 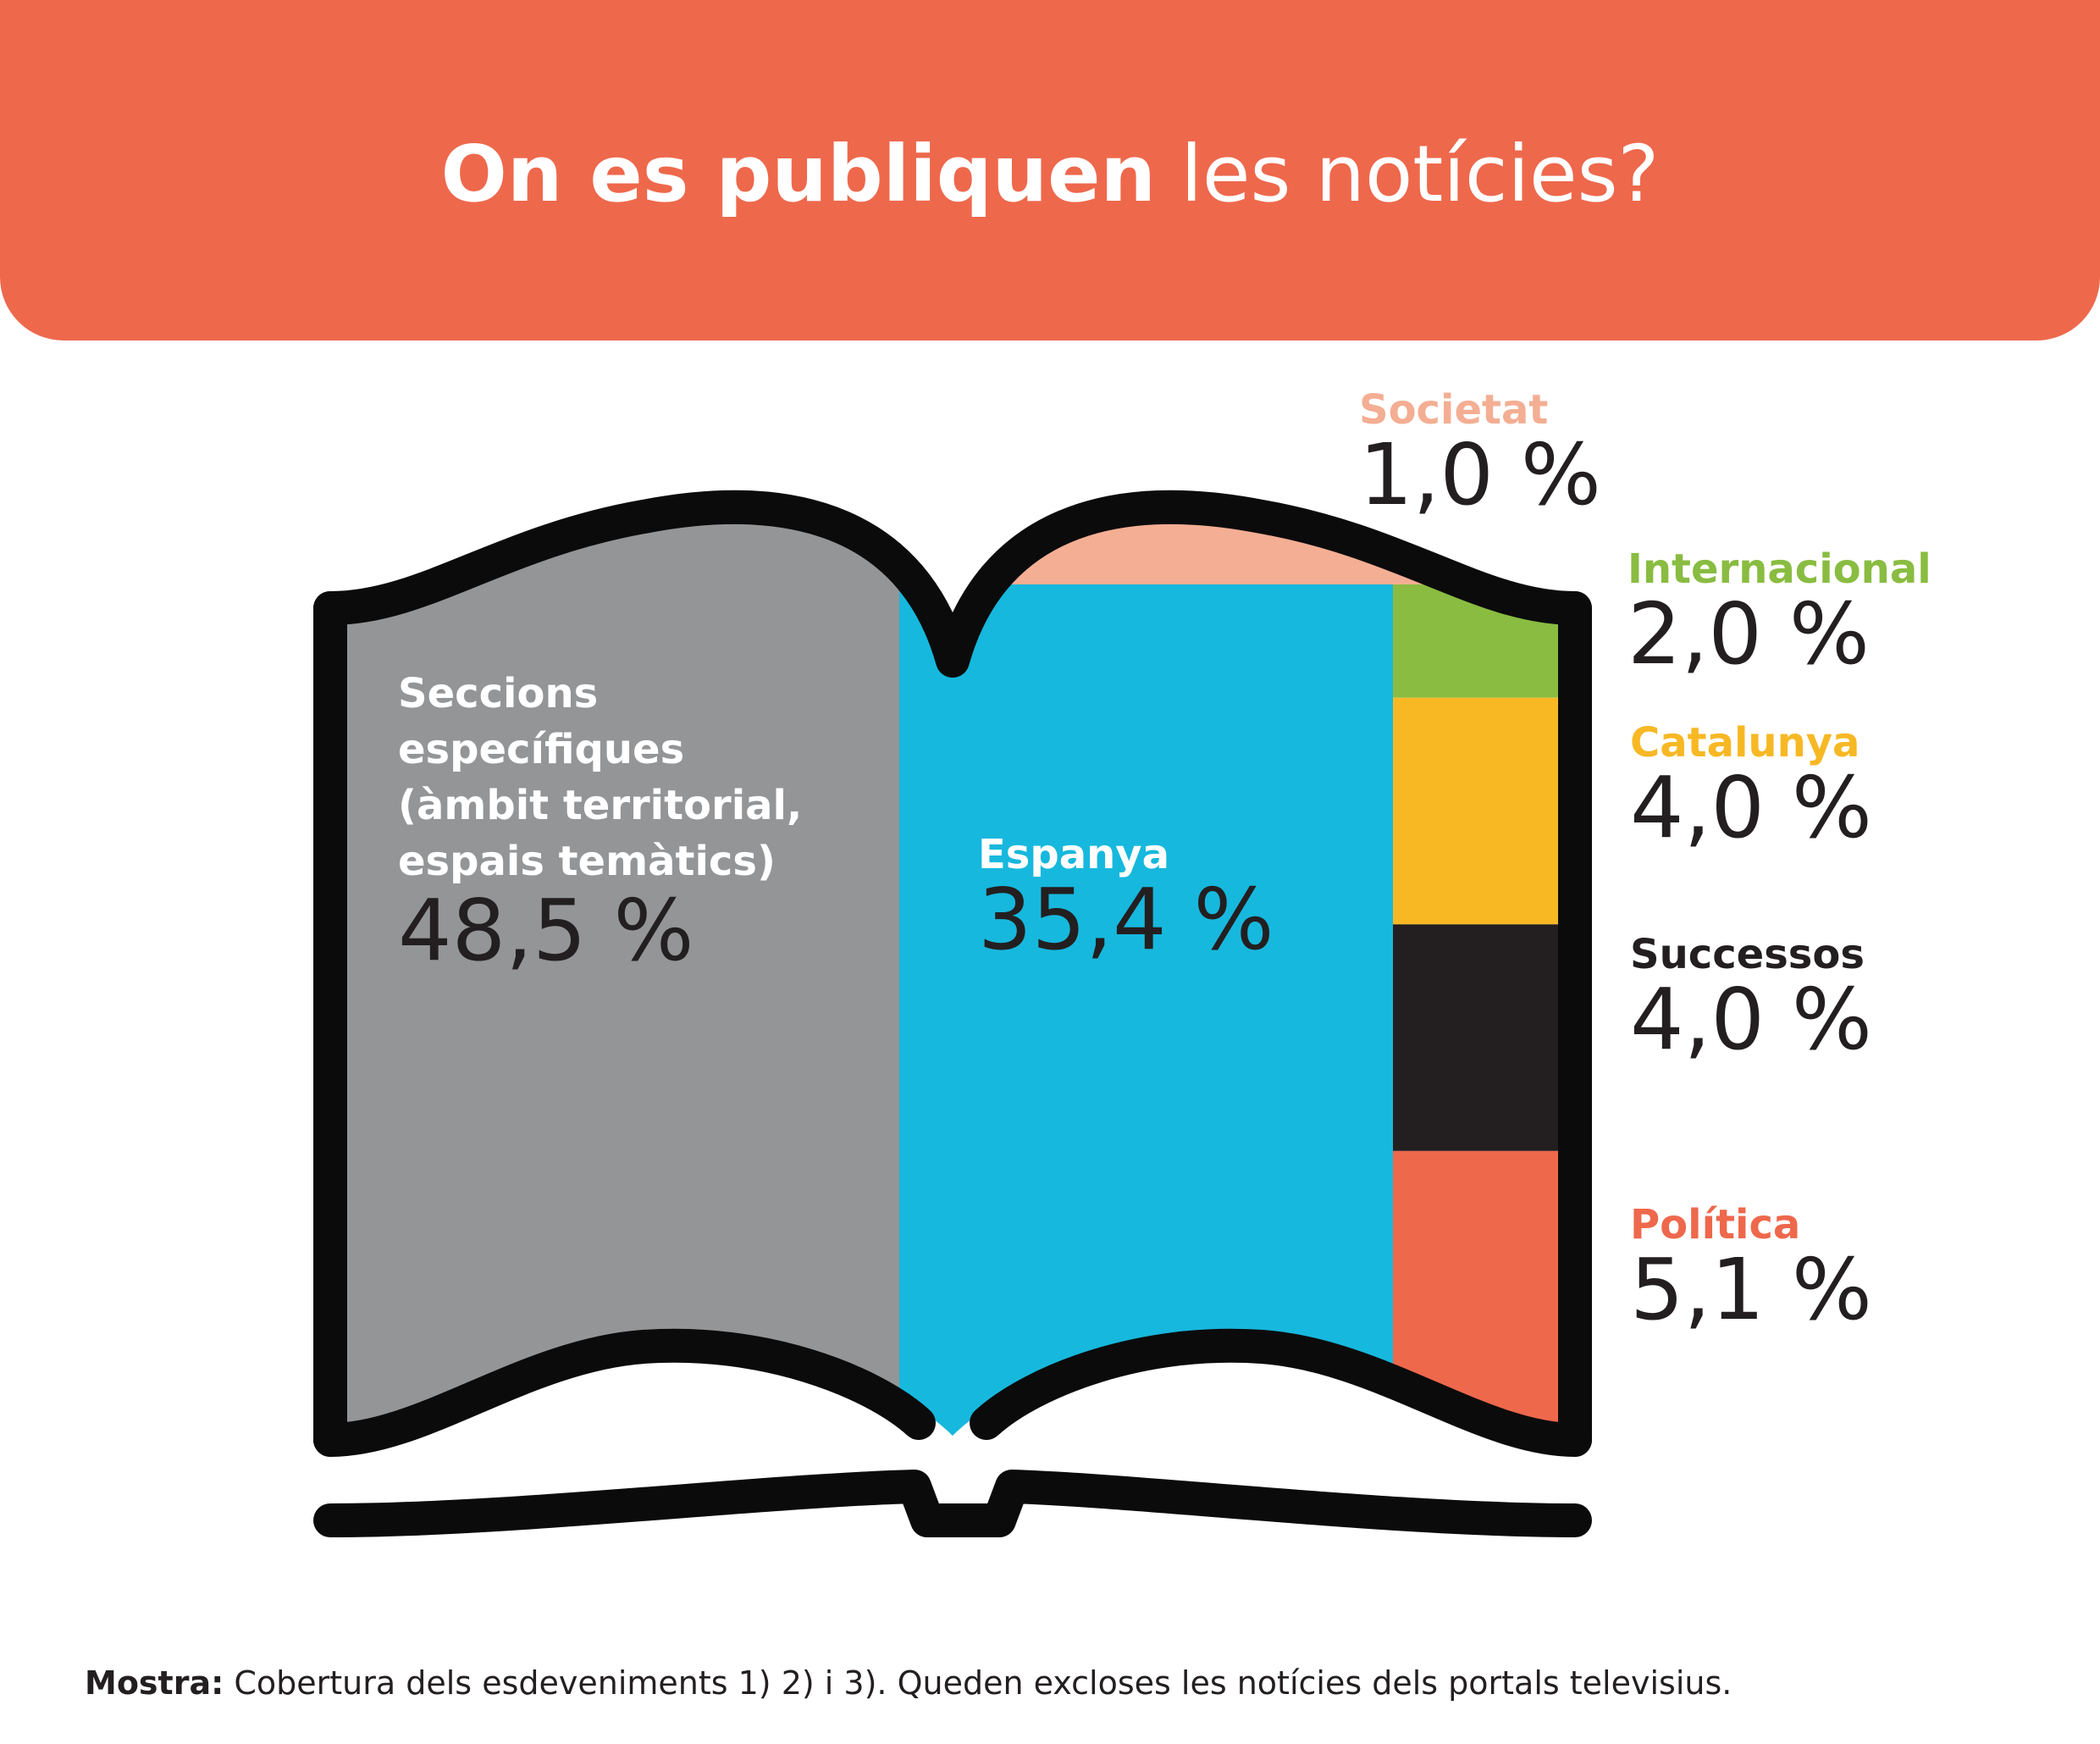 I want to click on label-societat-name: Societat, so click(x=1453, y=410).